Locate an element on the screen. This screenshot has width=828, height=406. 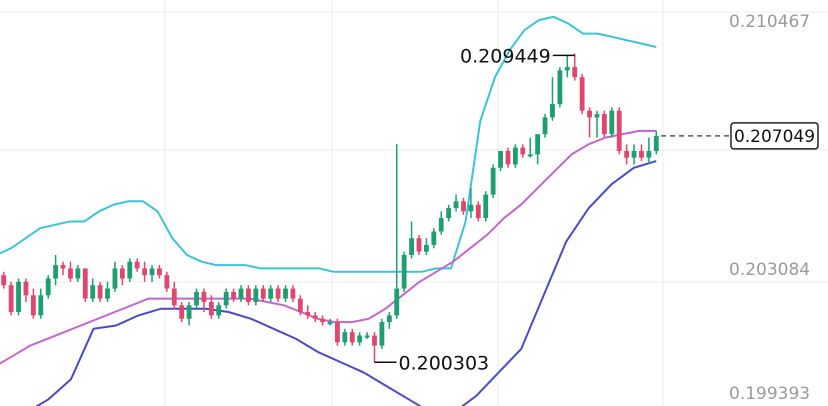
y-tick-label: 0.199393 is located at coordinates (769, 394).